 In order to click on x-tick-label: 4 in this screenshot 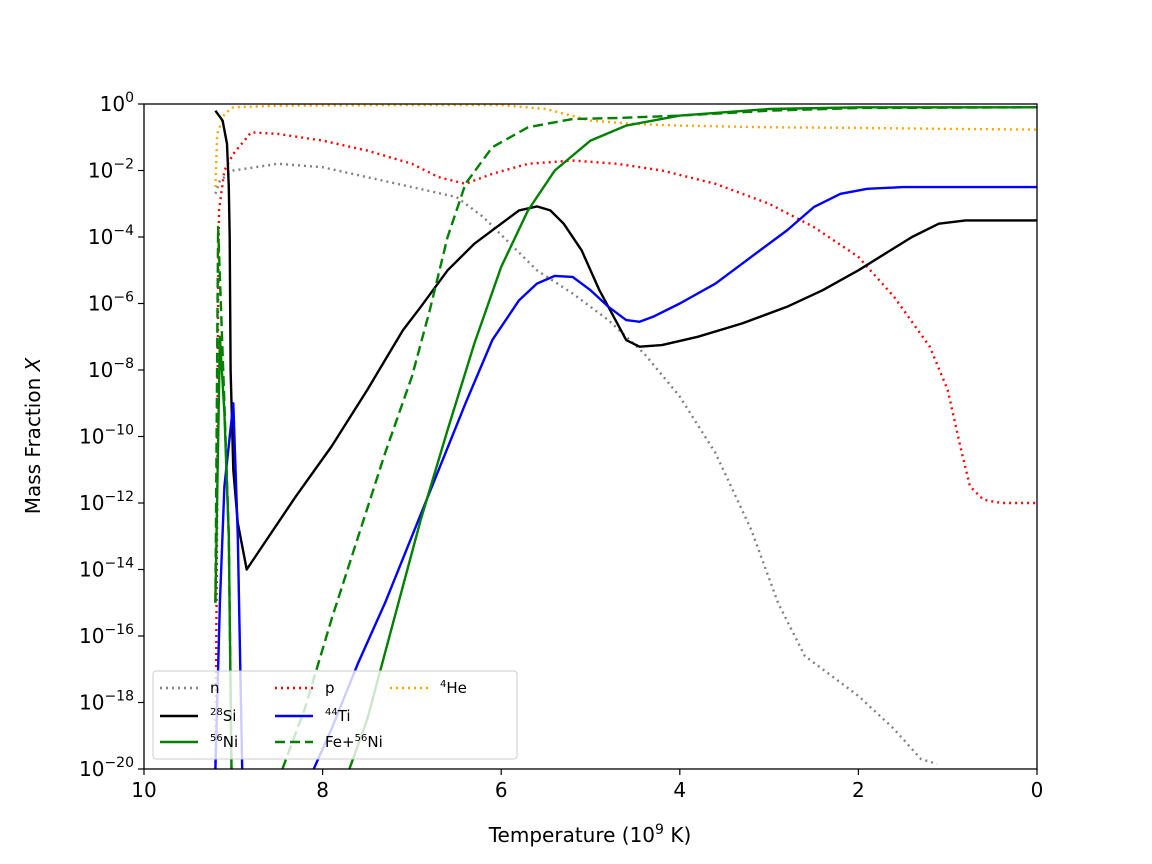, I will do `click(679, 790)`.